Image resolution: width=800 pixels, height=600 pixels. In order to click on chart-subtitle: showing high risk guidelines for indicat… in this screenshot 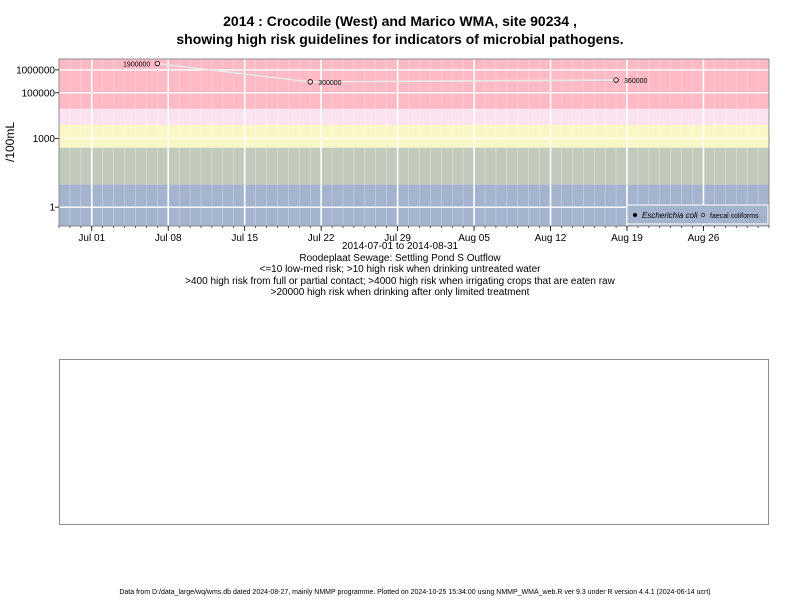, I will do `click(400, 39)`.